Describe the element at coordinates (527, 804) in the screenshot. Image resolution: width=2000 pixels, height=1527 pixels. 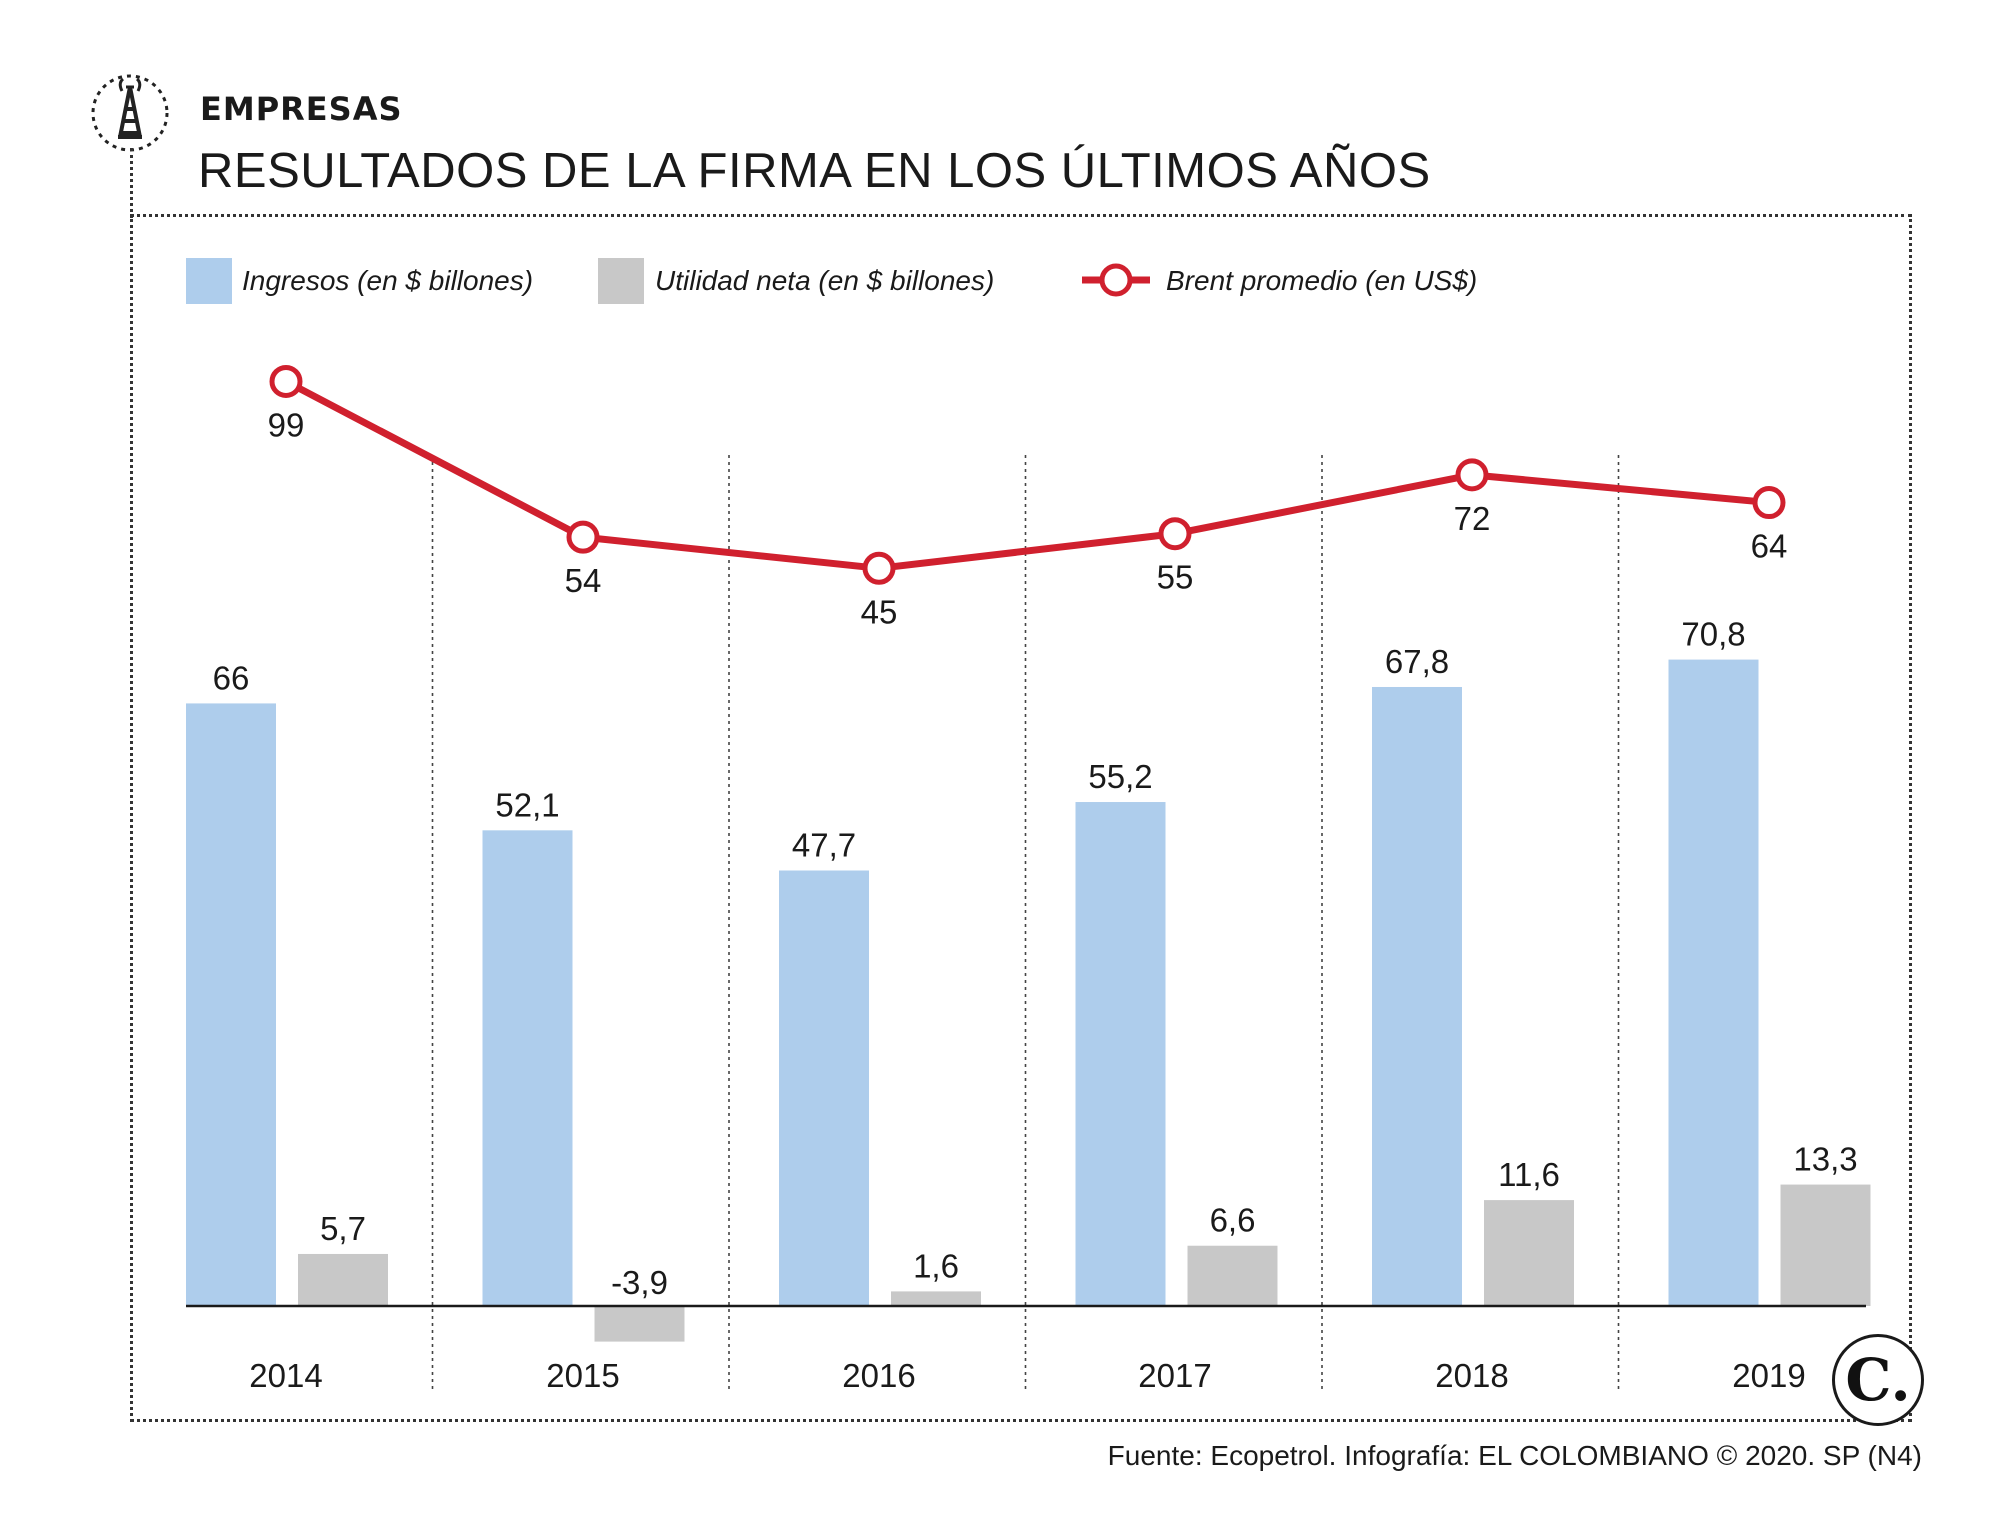
I see `label-ingresos: 52,1` at that location.